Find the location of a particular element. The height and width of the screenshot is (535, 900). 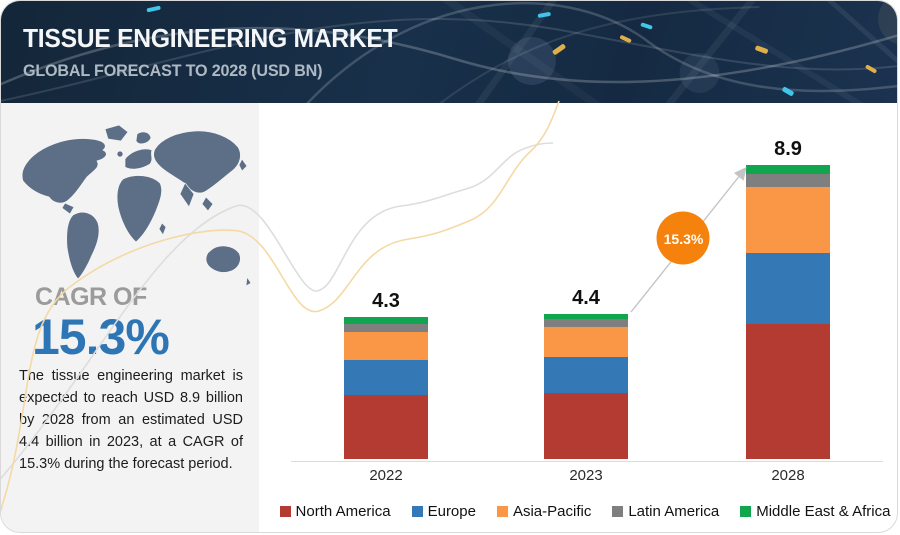

bar-segment-2023-asia-pacific is located at coordinates (586, 342).